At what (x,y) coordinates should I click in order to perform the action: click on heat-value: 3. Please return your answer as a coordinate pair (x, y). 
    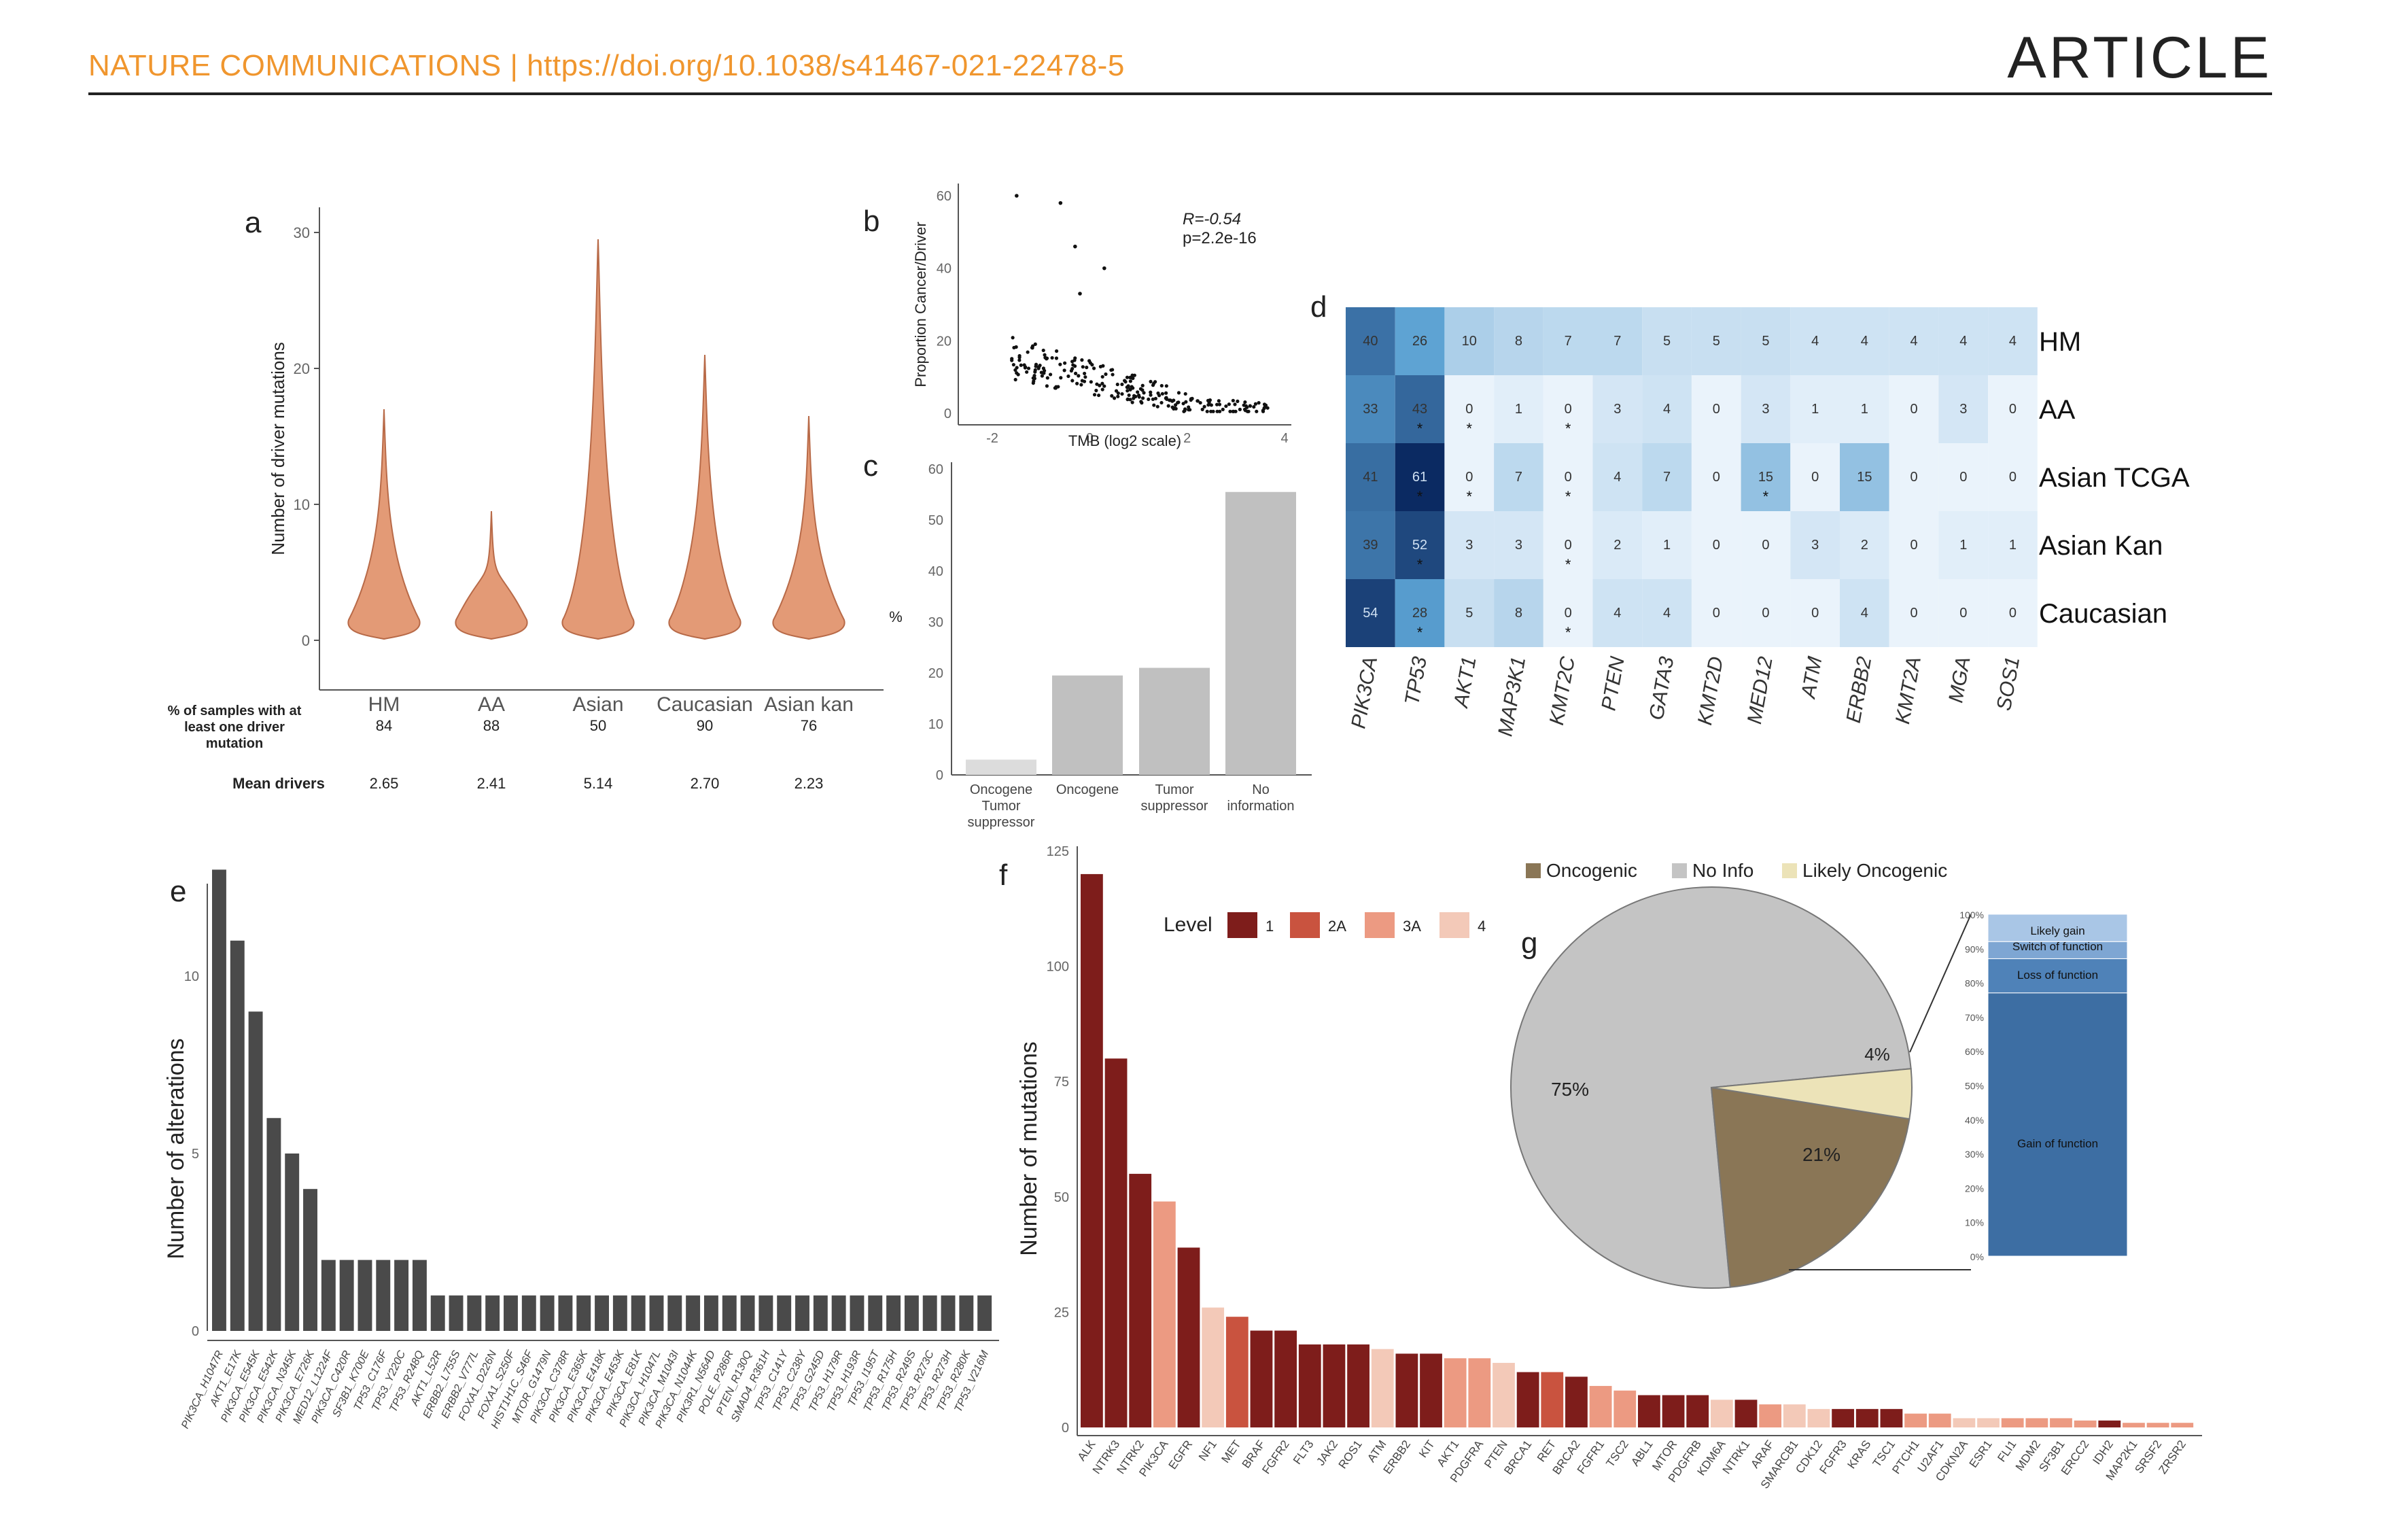
    Looking at the image, I should click on (1766, 409).